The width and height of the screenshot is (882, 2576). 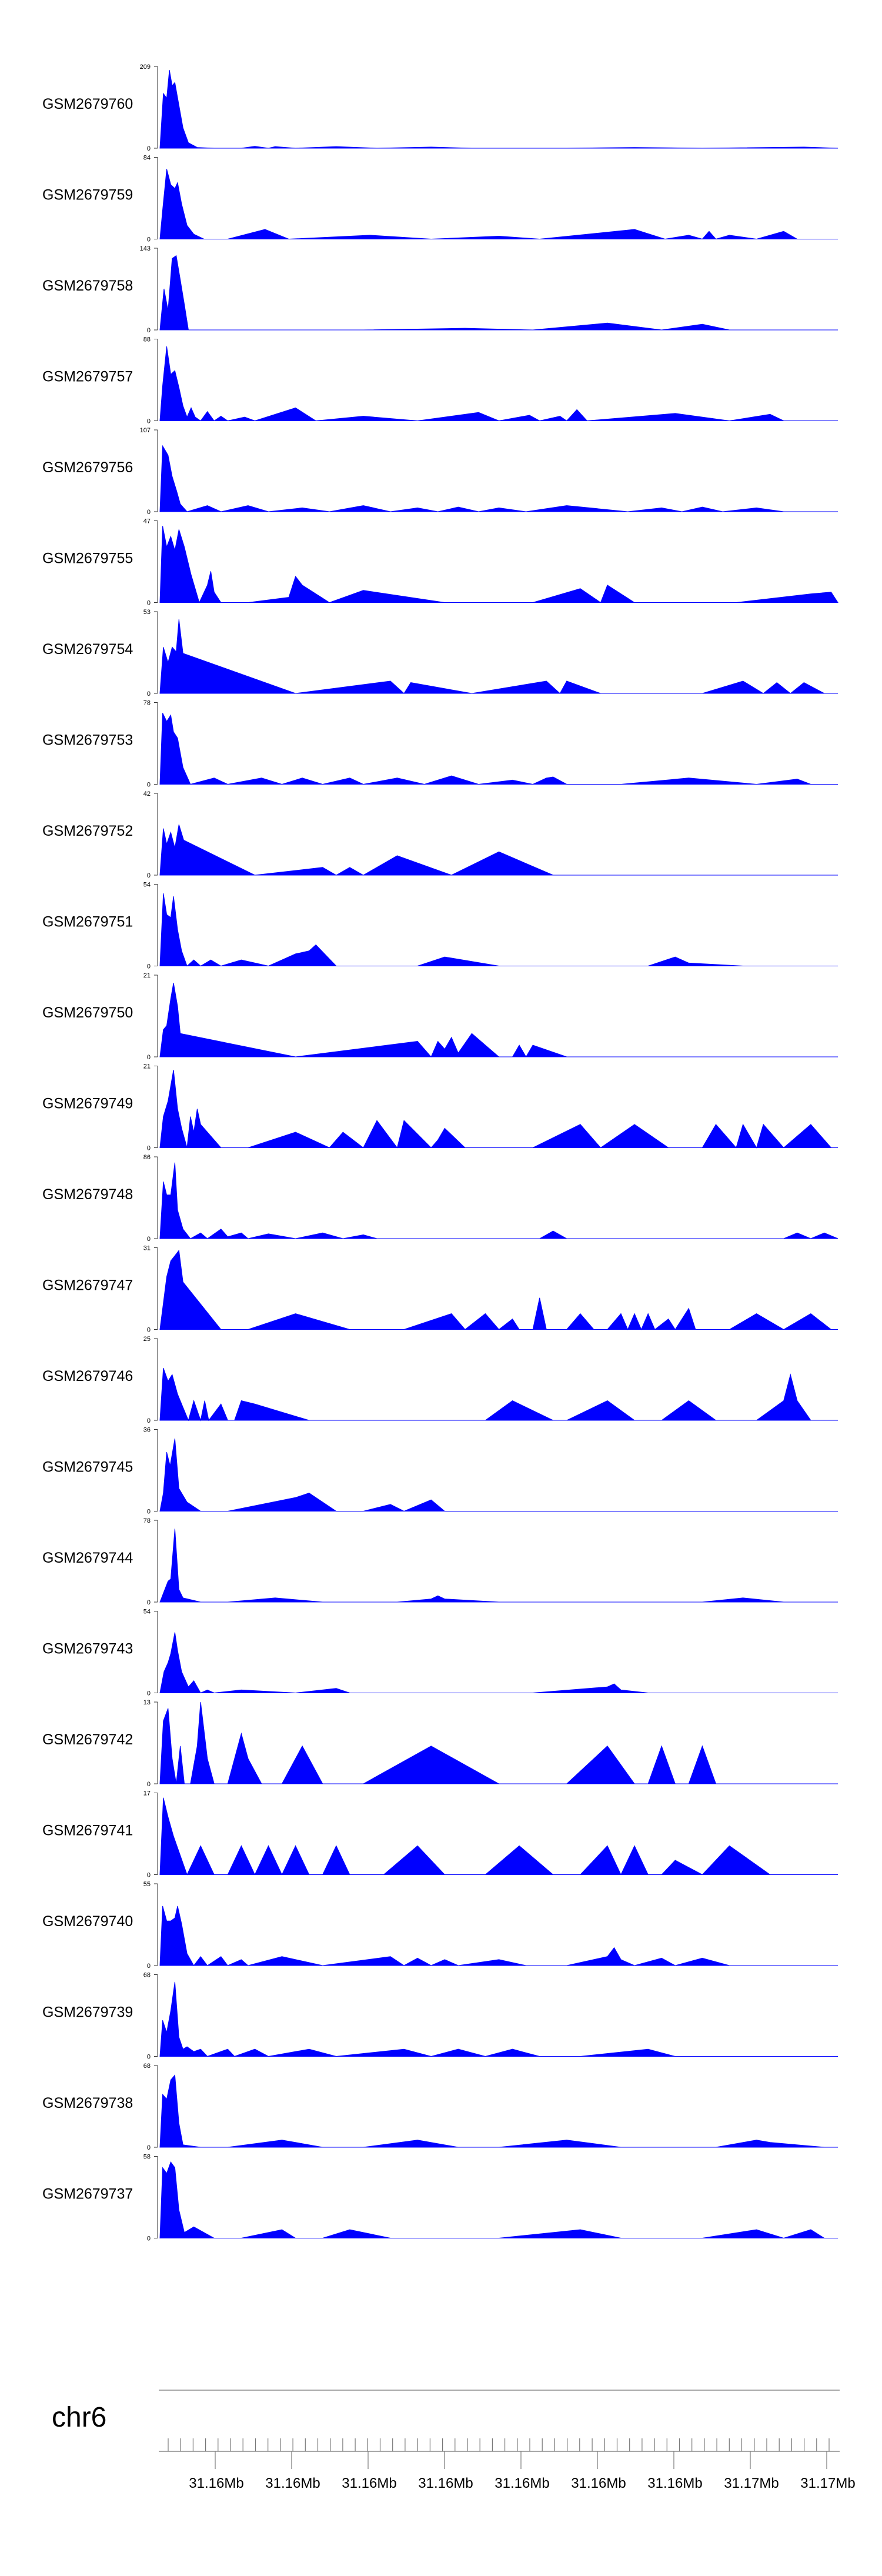 What do you see at coordinates (147, 1430) in the screenshot?
I see `y-max-label: 36` at bounding box center [147, 1430].